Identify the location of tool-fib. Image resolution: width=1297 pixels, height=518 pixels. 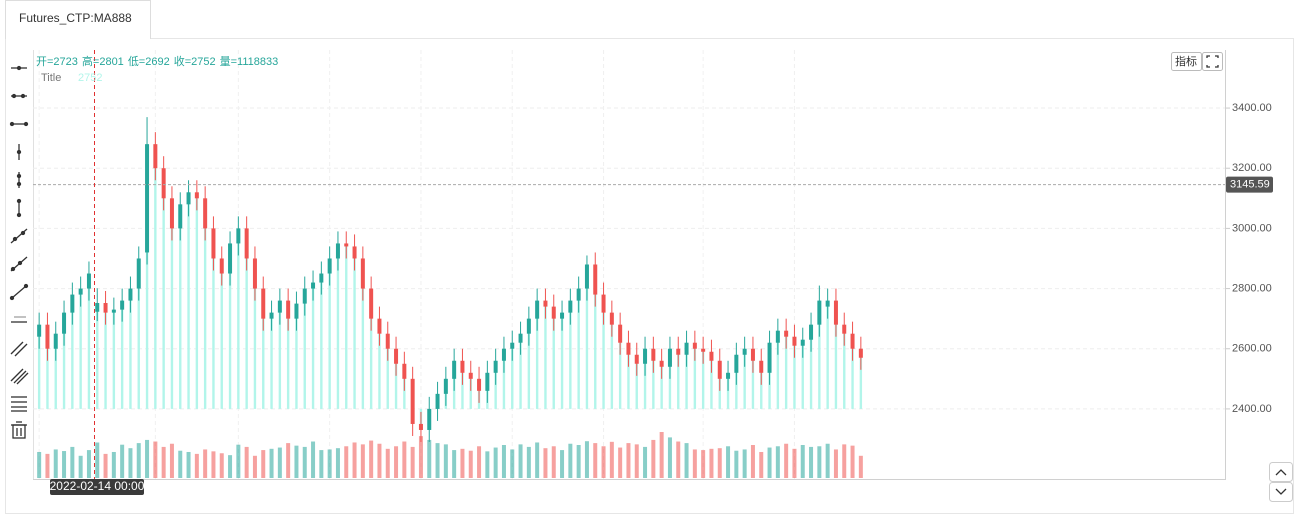
(19, 376).